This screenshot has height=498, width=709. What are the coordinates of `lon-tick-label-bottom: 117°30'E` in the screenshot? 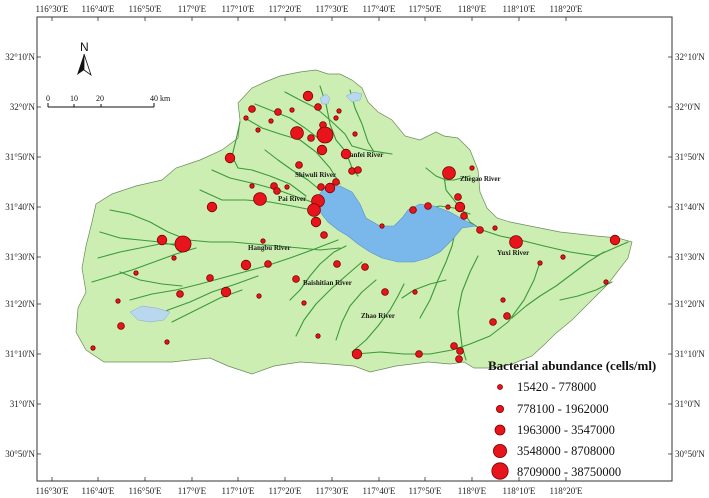 It's located at (332, 491).